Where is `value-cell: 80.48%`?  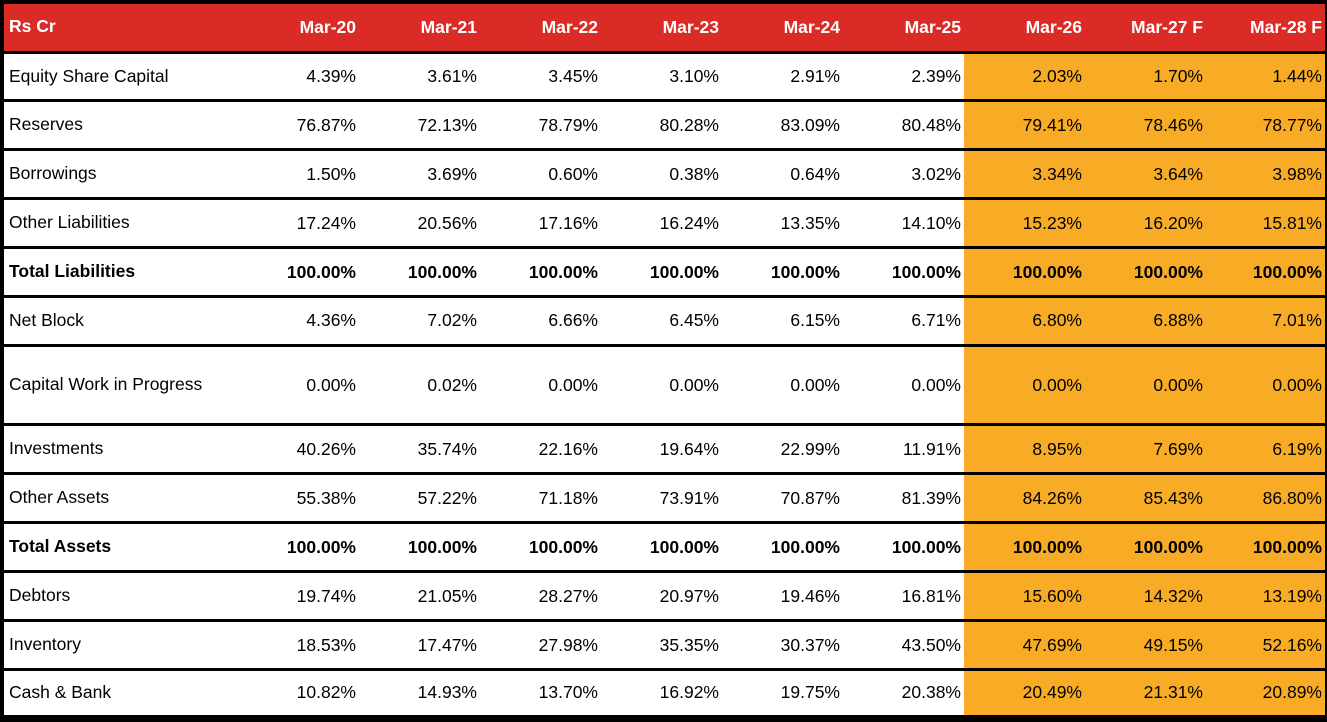 value-cell: 80.48% is located at coordinates (931, 124).